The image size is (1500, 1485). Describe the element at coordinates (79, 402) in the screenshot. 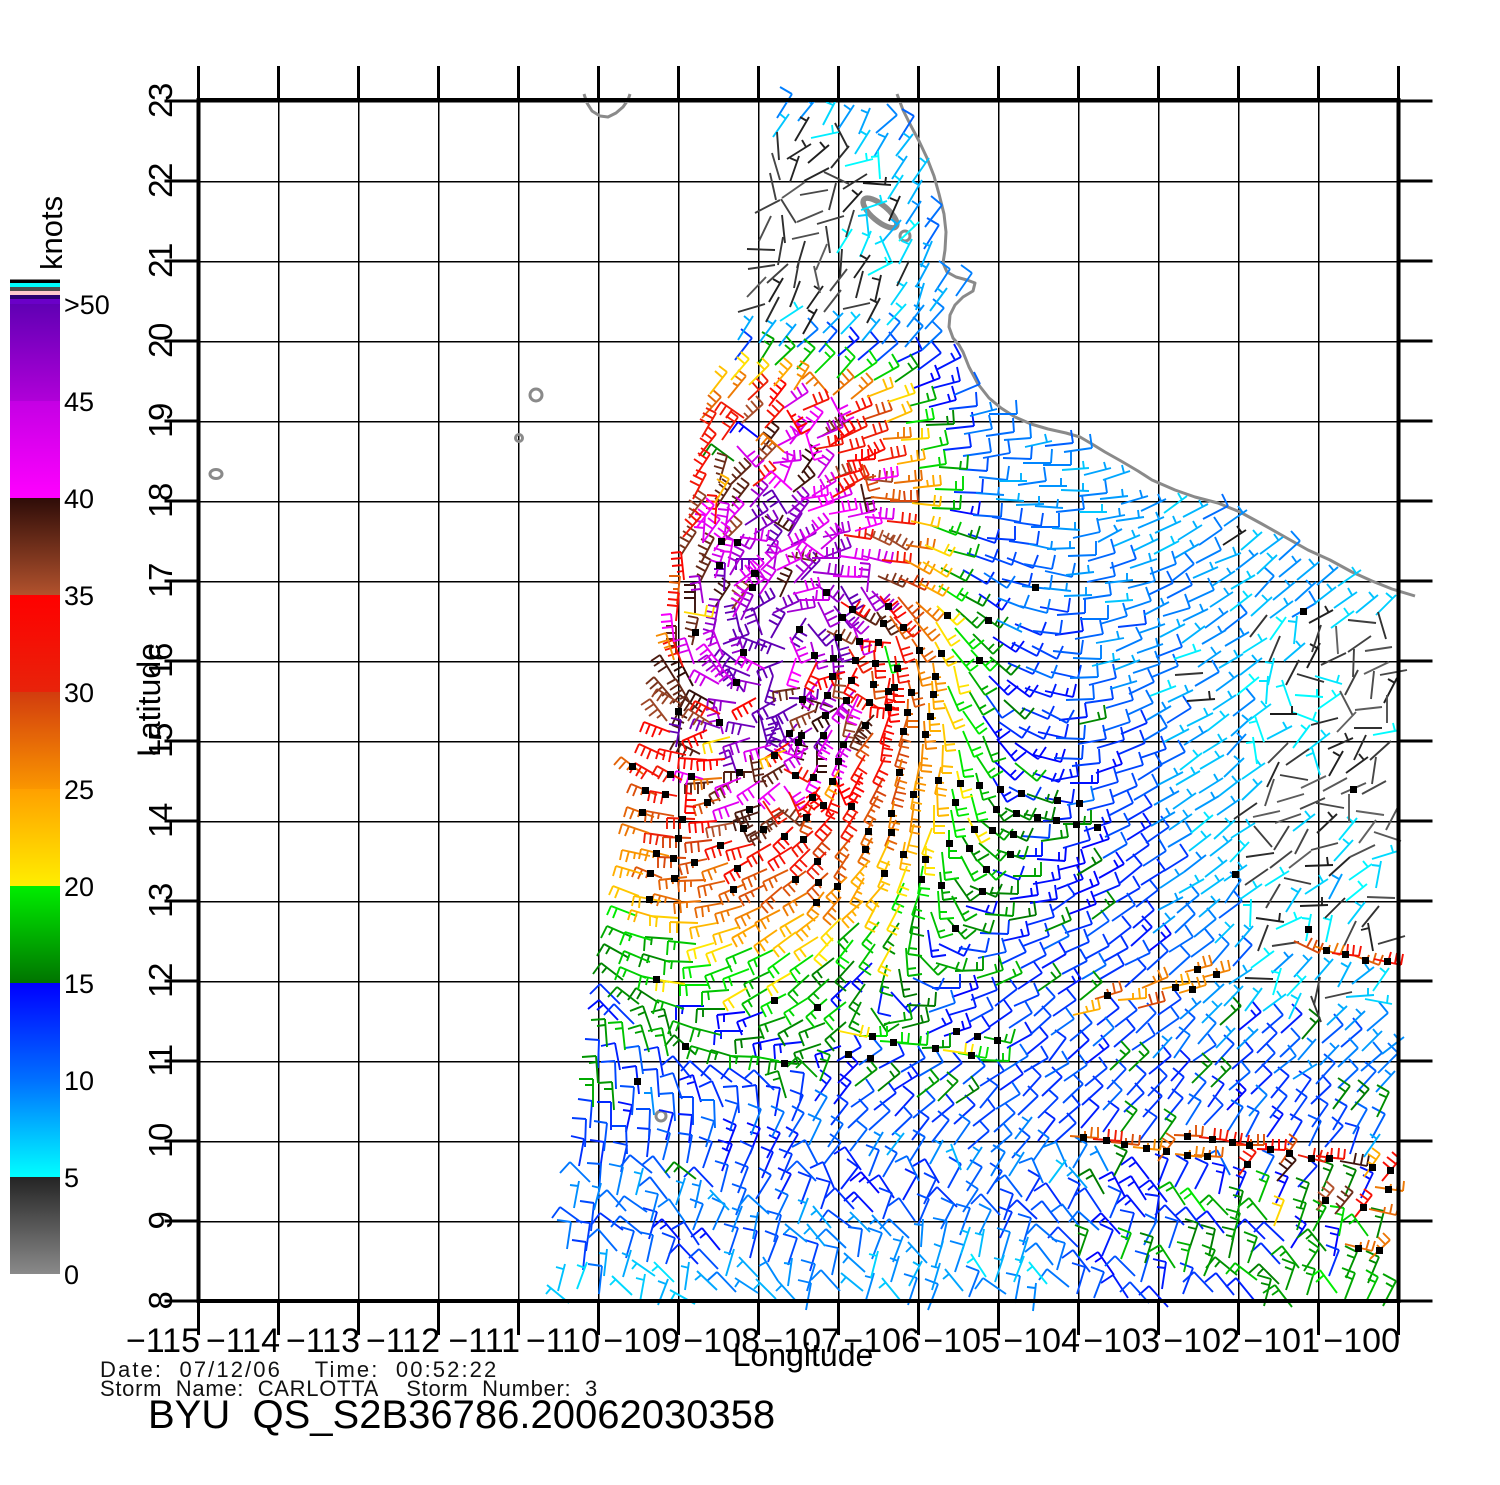

I see `svg-text: 45` at that location.